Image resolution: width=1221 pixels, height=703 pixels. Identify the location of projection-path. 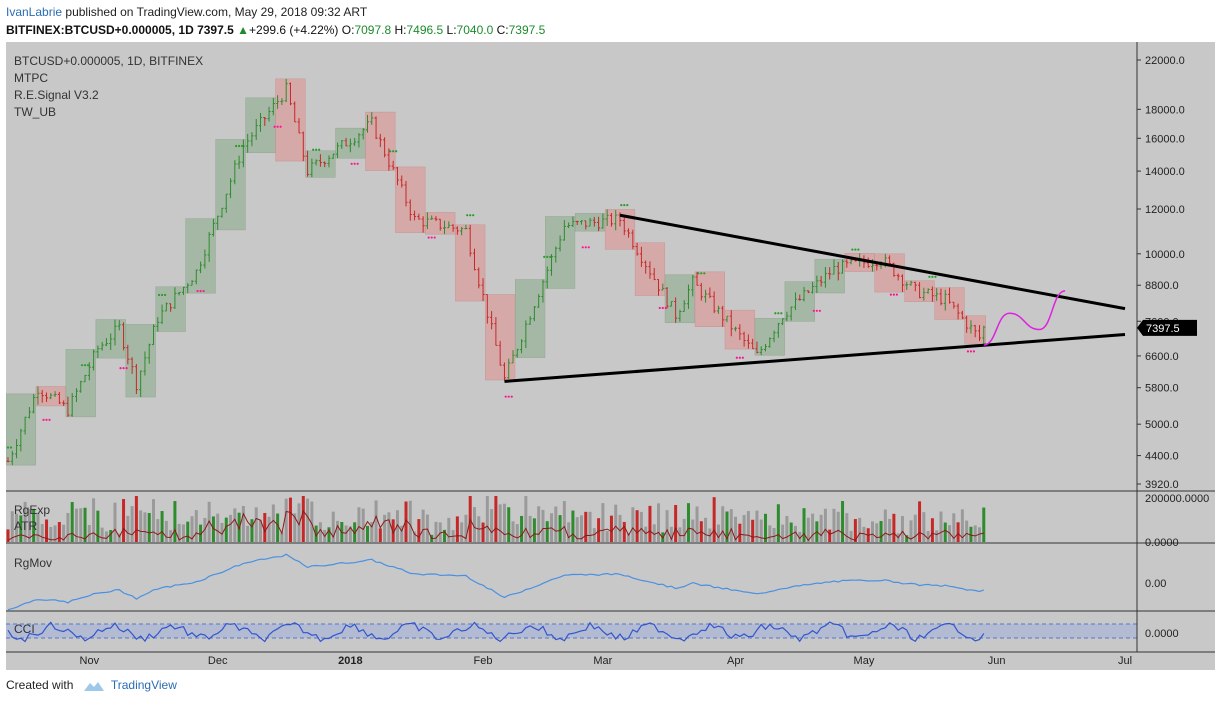
(1024, 318).